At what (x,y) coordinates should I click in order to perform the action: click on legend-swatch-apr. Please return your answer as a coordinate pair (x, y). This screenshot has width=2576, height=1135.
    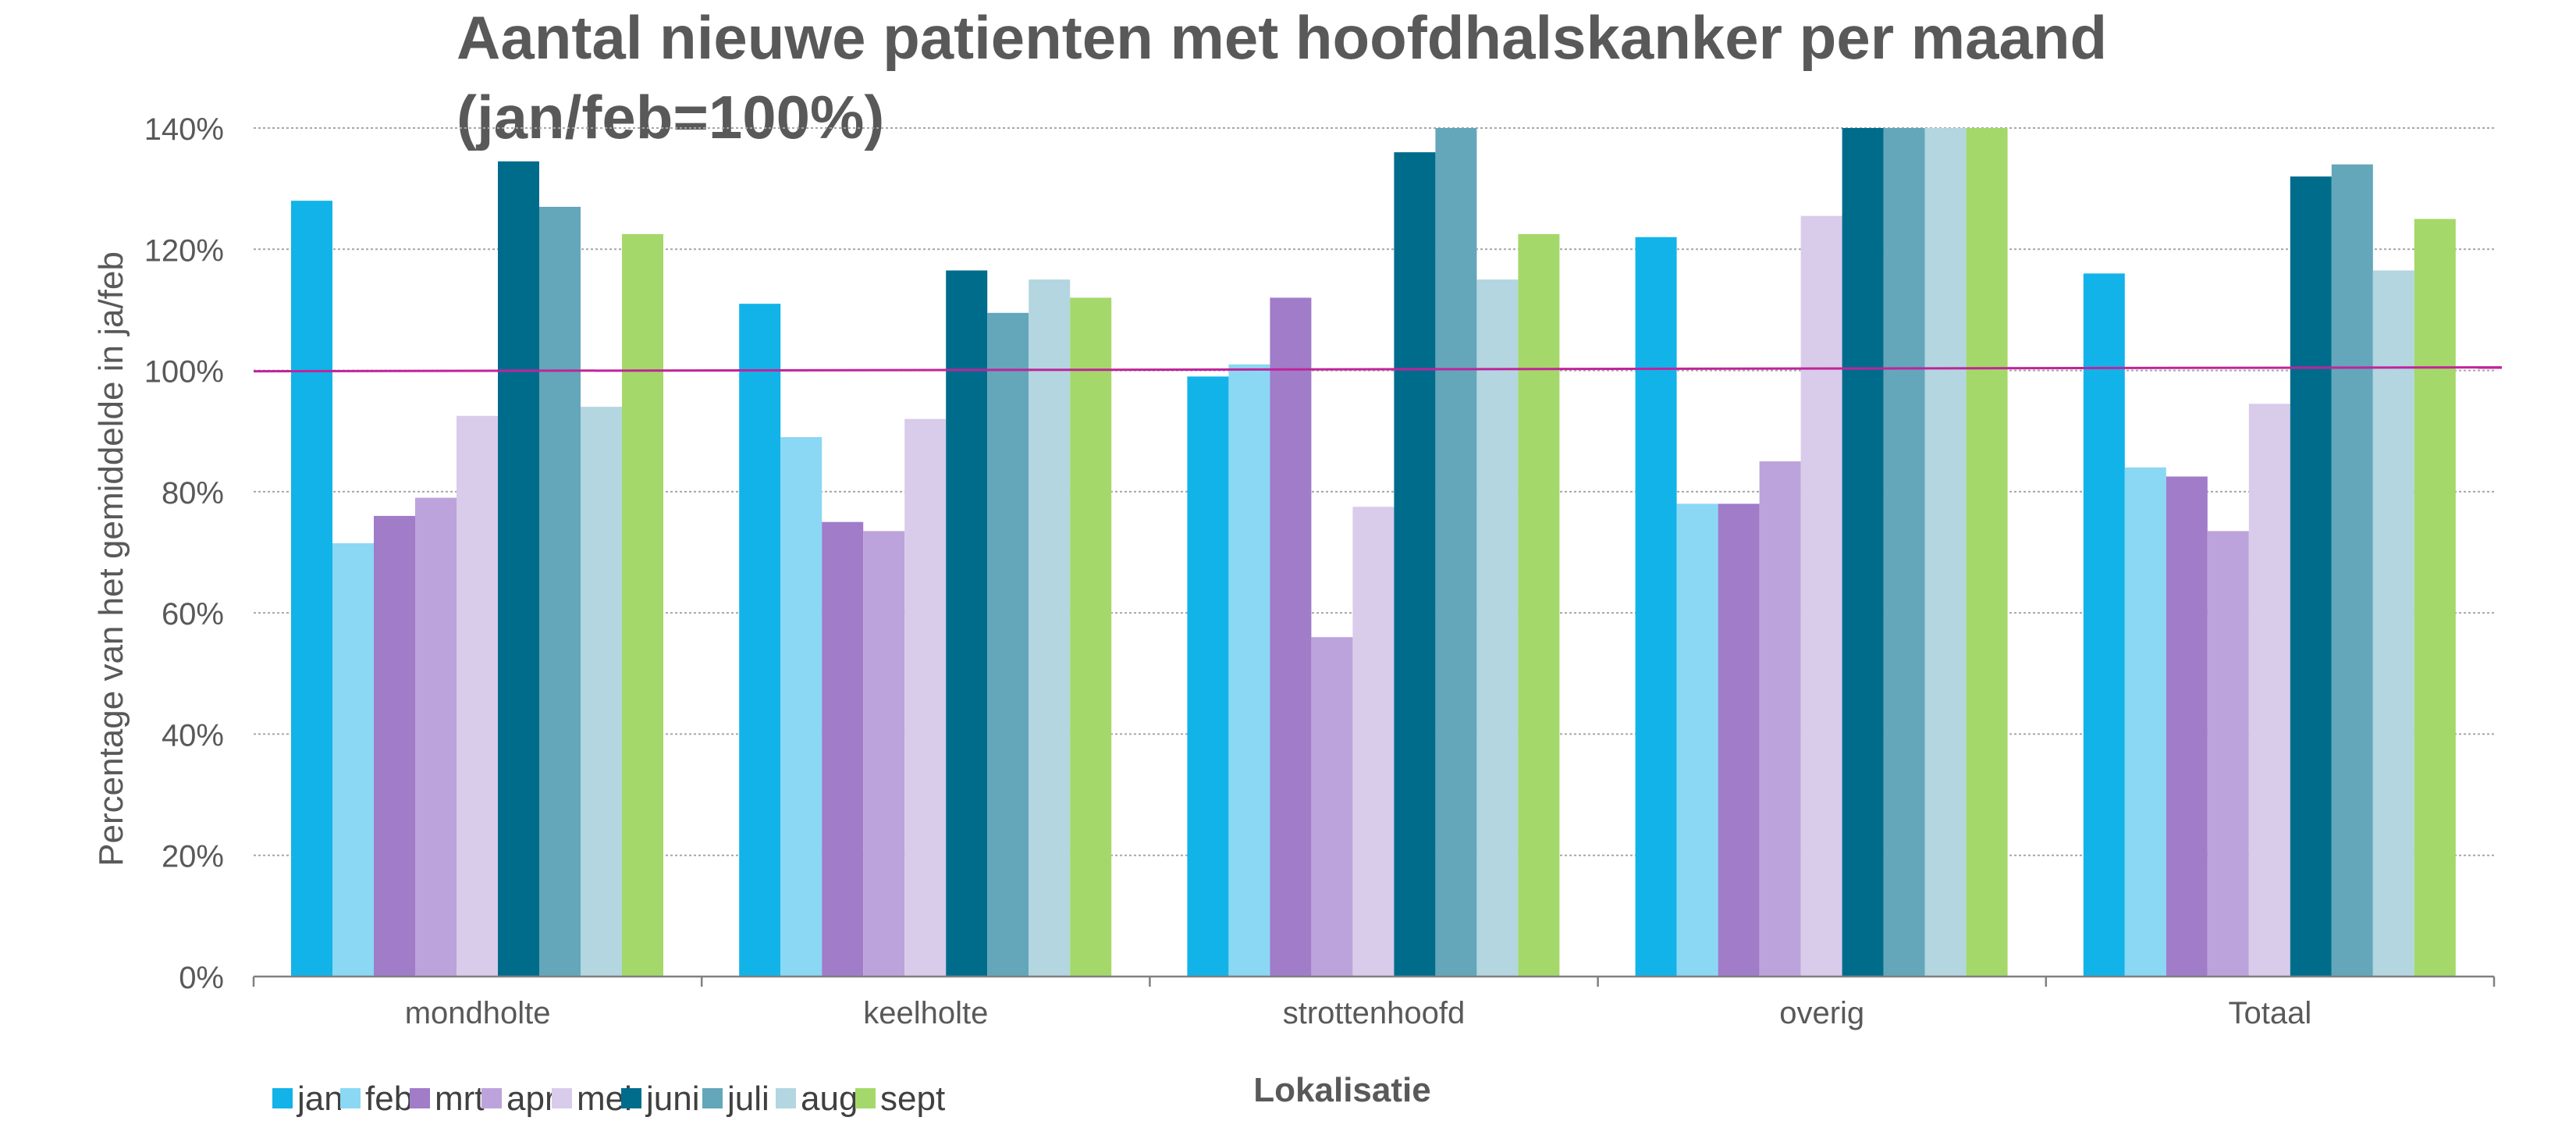
    Looking at the image, I should click on (492, 1098).